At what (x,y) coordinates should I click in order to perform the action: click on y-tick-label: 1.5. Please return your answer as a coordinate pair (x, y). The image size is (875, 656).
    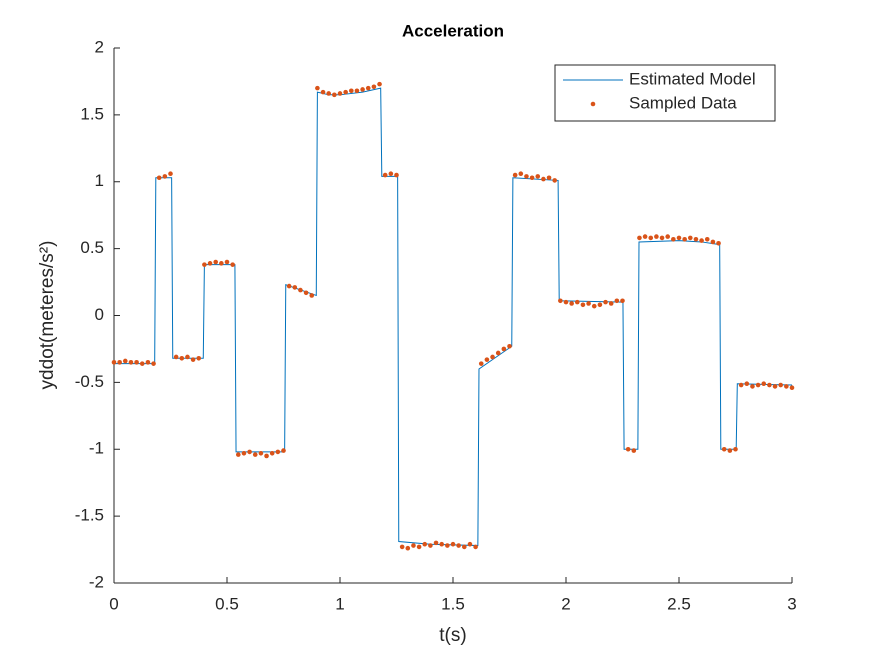
    Looking at the image, I should click on (92, 113).